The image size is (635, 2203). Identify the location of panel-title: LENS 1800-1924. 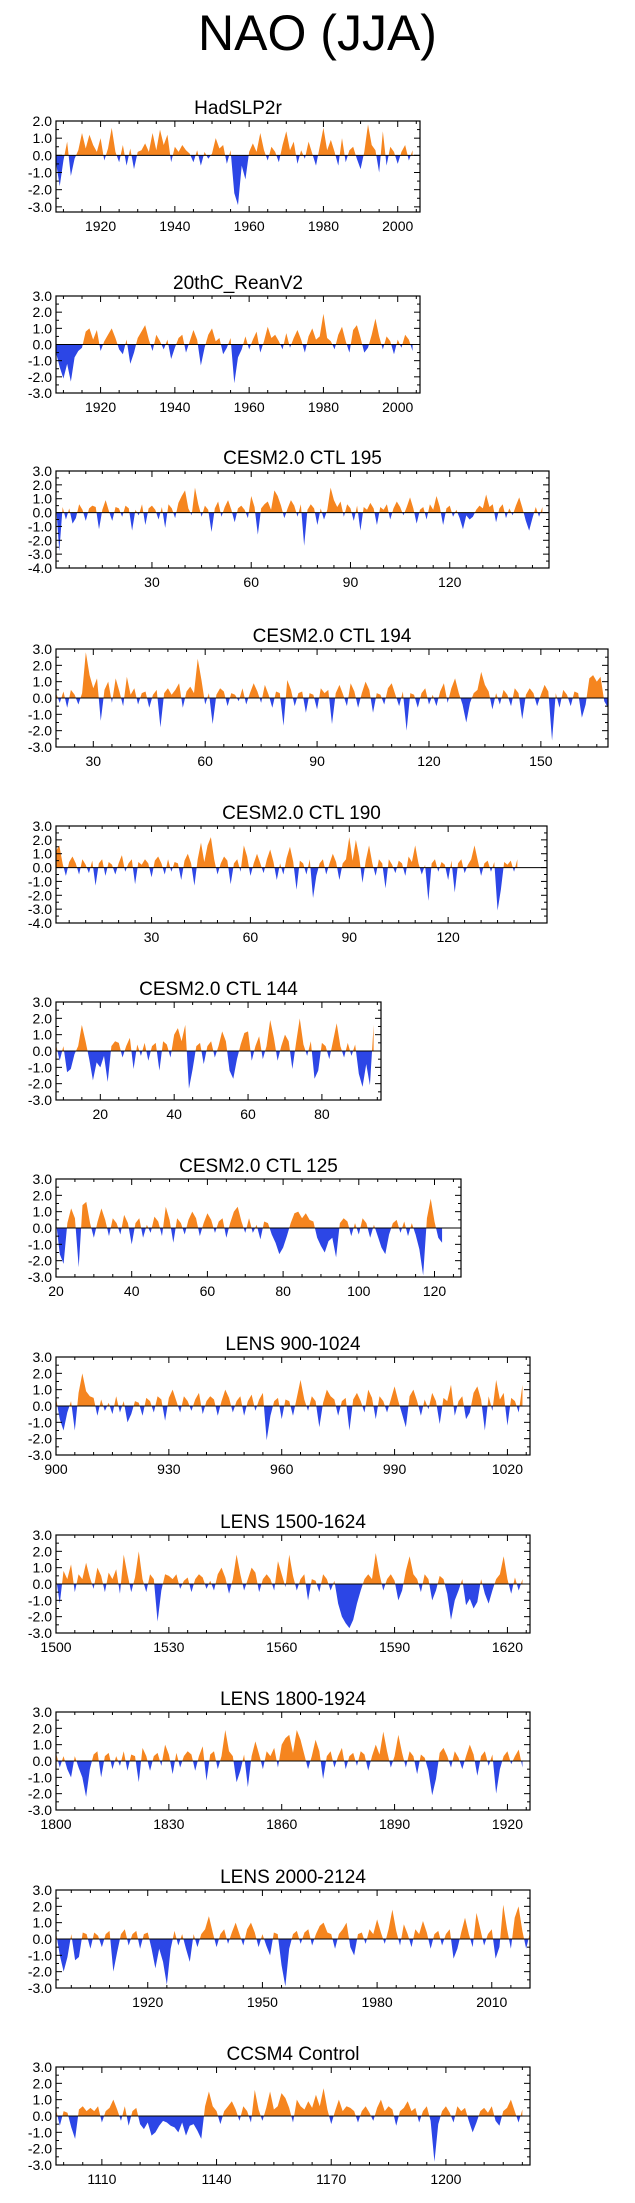
(293, 1699).